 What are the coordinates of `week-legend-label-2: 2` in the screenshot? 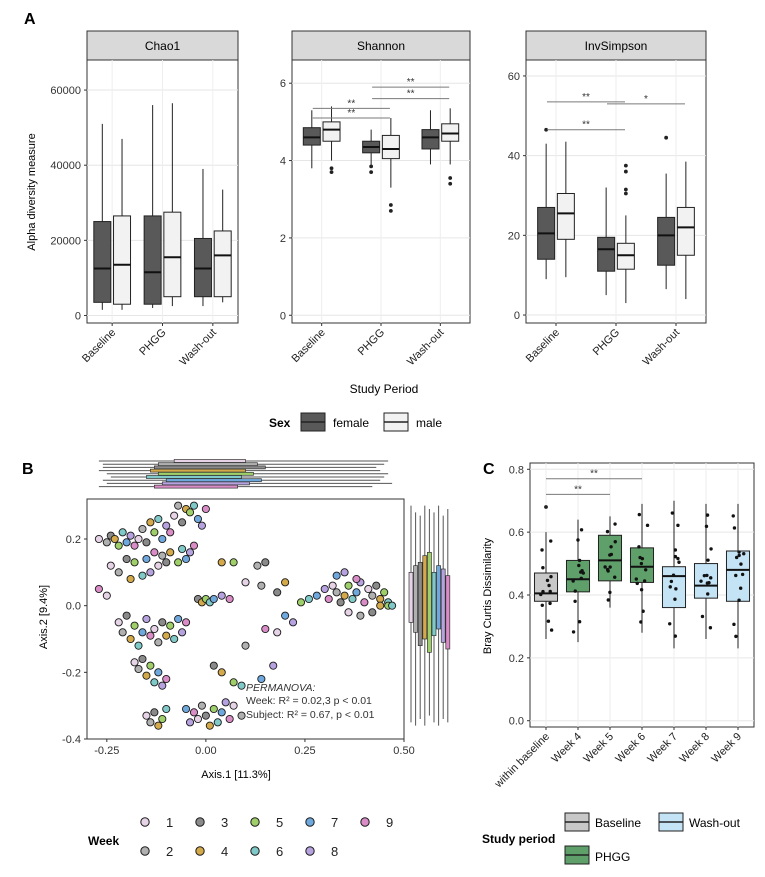 It's located at (169, 851).